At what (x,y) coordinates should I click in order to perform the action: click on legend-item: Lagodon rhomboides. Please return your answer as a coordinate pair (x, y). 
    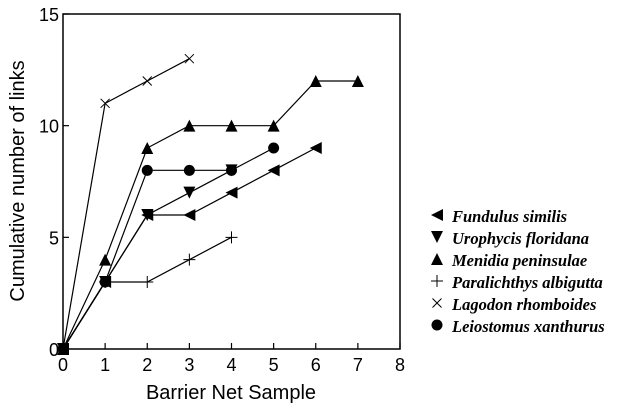
    Looking at the image, I should click on (514, 304).